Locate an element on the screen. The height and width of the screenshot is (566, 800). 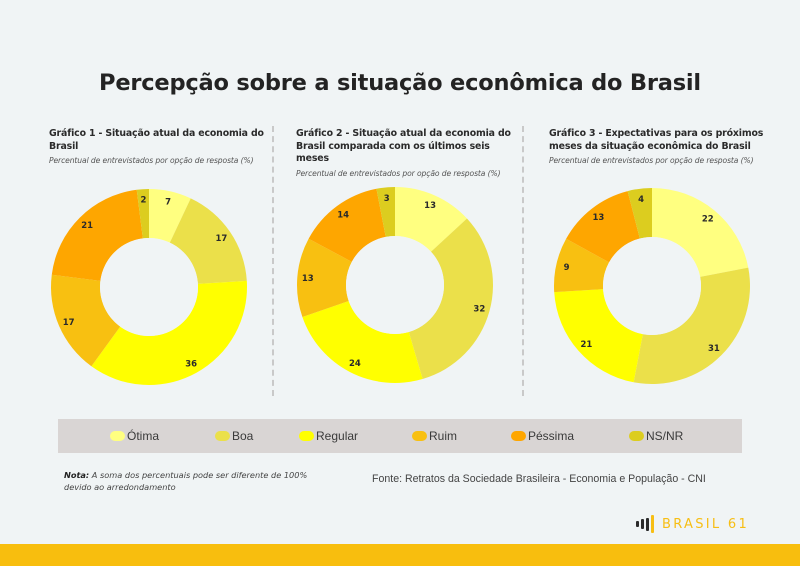
donut-1-segment-pessima is located at coordinates (97, 235).